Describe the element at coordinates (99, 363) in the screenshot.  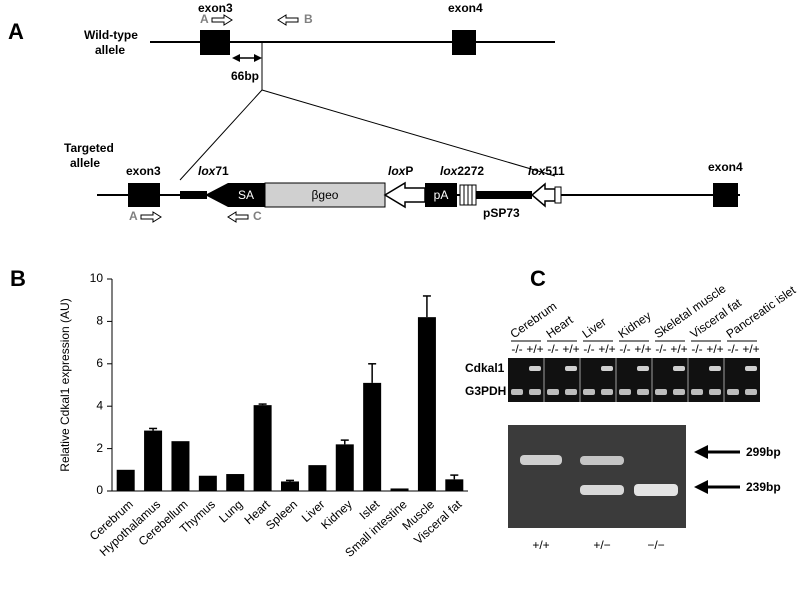
I see `y-tick-label: 6` at that location.